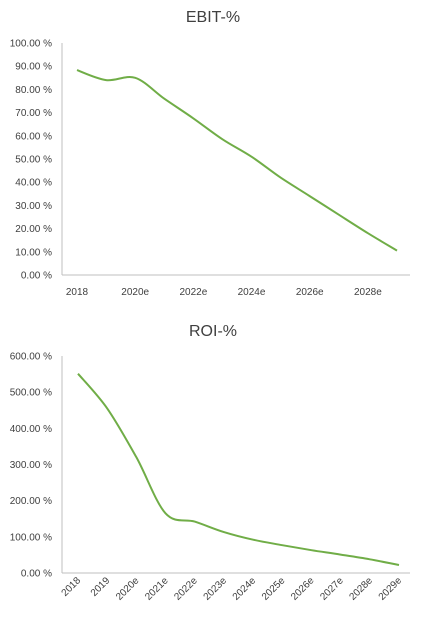  What do you see at coordinates (213, 331) in the screenshot?
I see `roi-chart-title: ROI-%` at bounding box center [213, 331].